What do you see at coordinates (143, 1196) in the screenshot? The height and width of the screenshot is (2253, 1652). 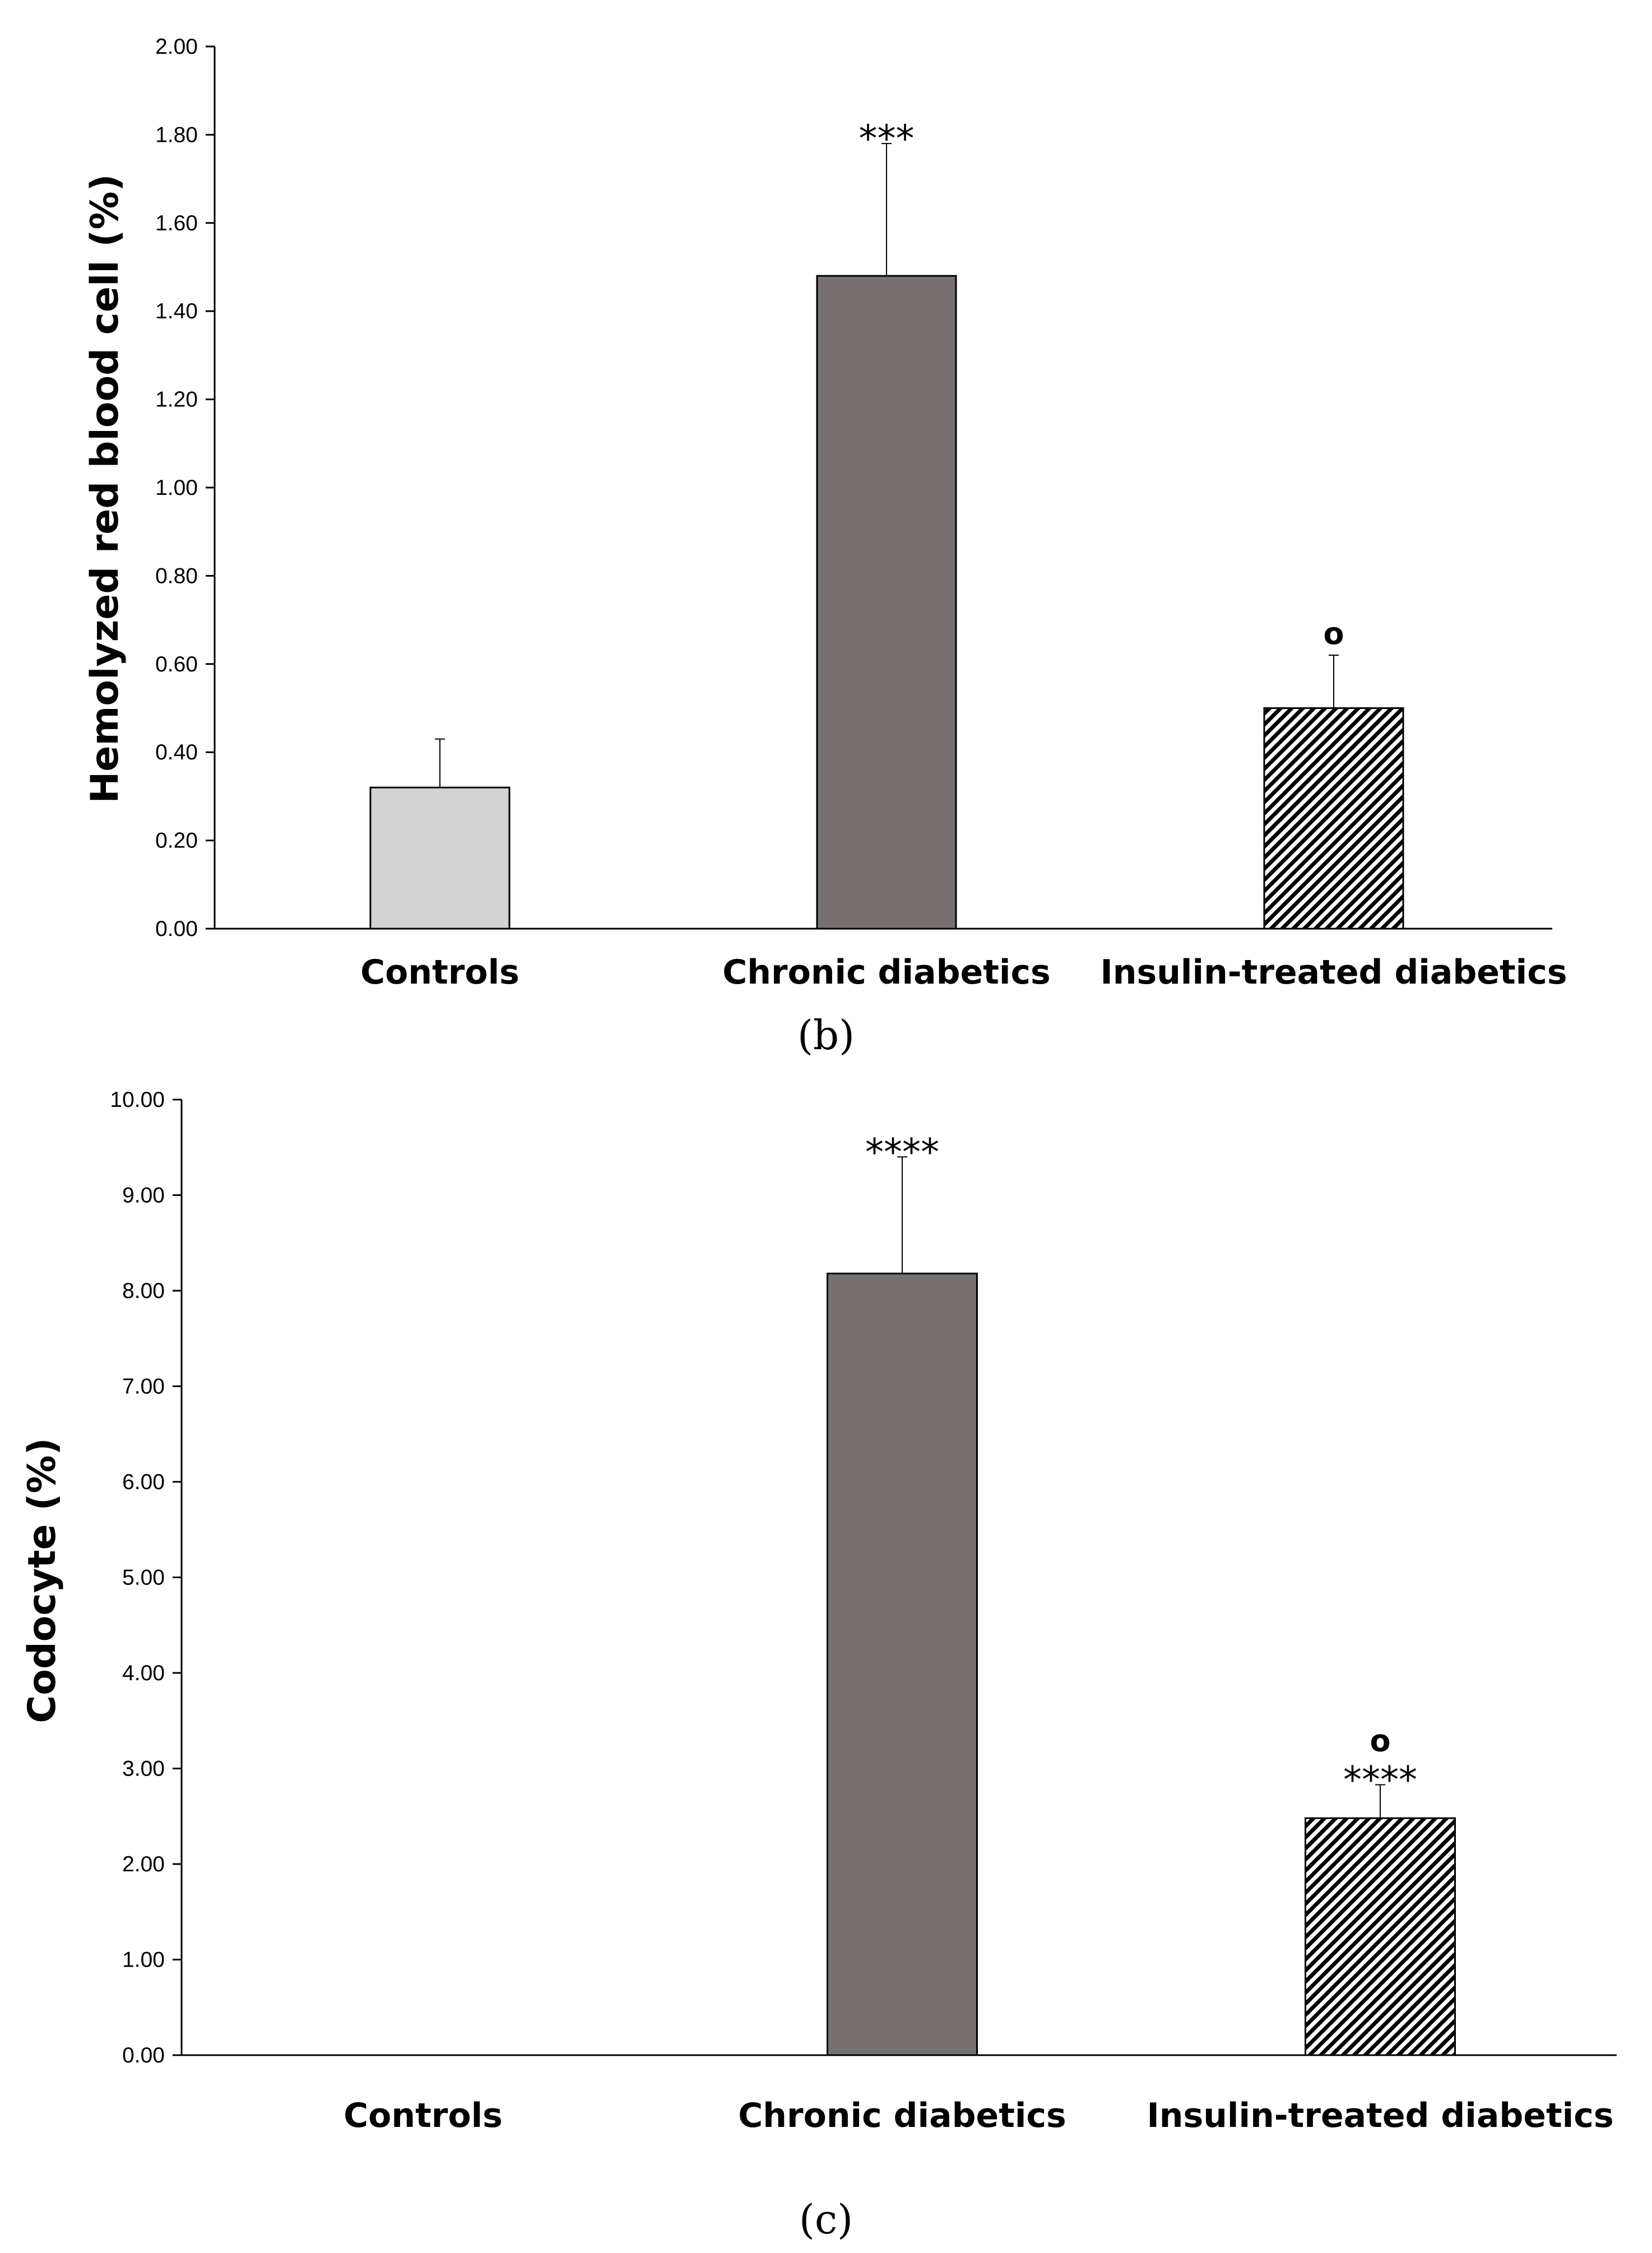 I see `y-tick-label: 9.00` at bounding box center [143, 1196].